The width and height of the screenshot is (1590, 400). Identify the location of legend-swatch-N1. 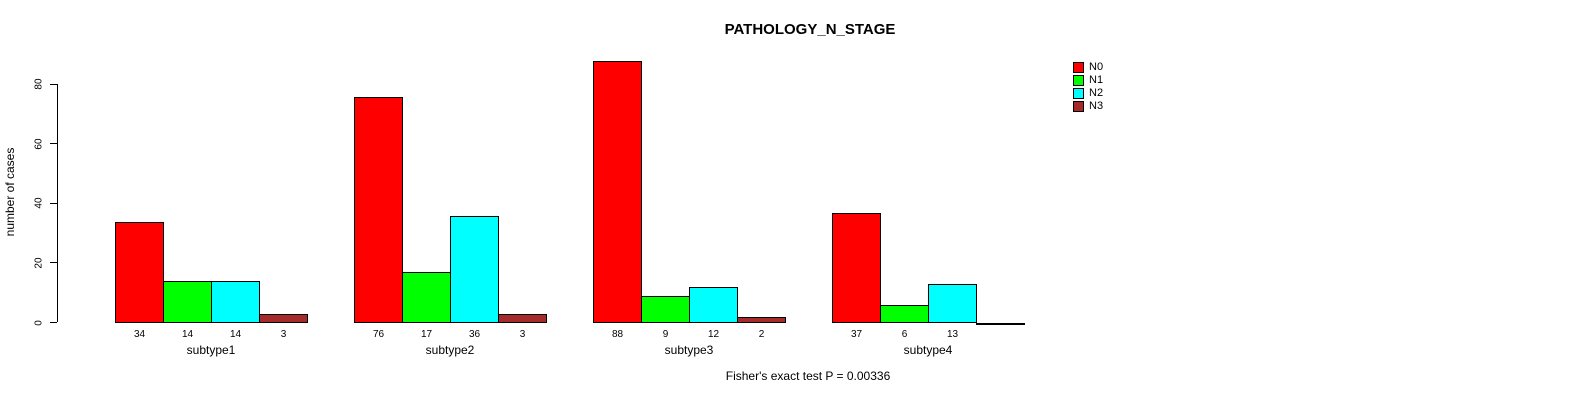
(1078, 80).